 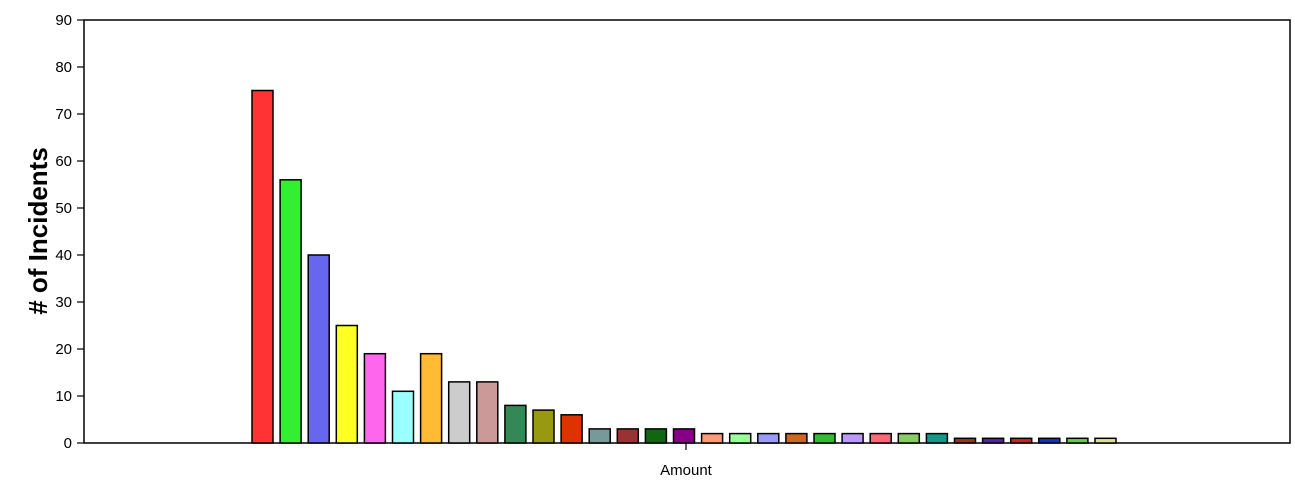 I want to click on y-tick-label: 90, so click(x=63, y=20).